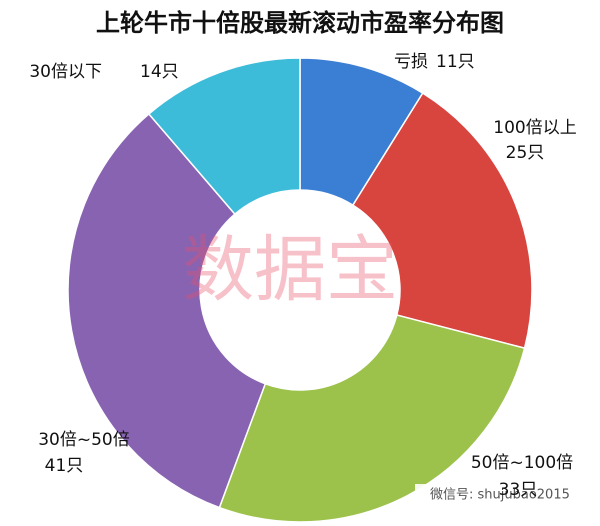  What do you see at coordinates (65, 72) in the screenshot?
I see `category-label: 30倍以下` at bounding box center [65, 72].